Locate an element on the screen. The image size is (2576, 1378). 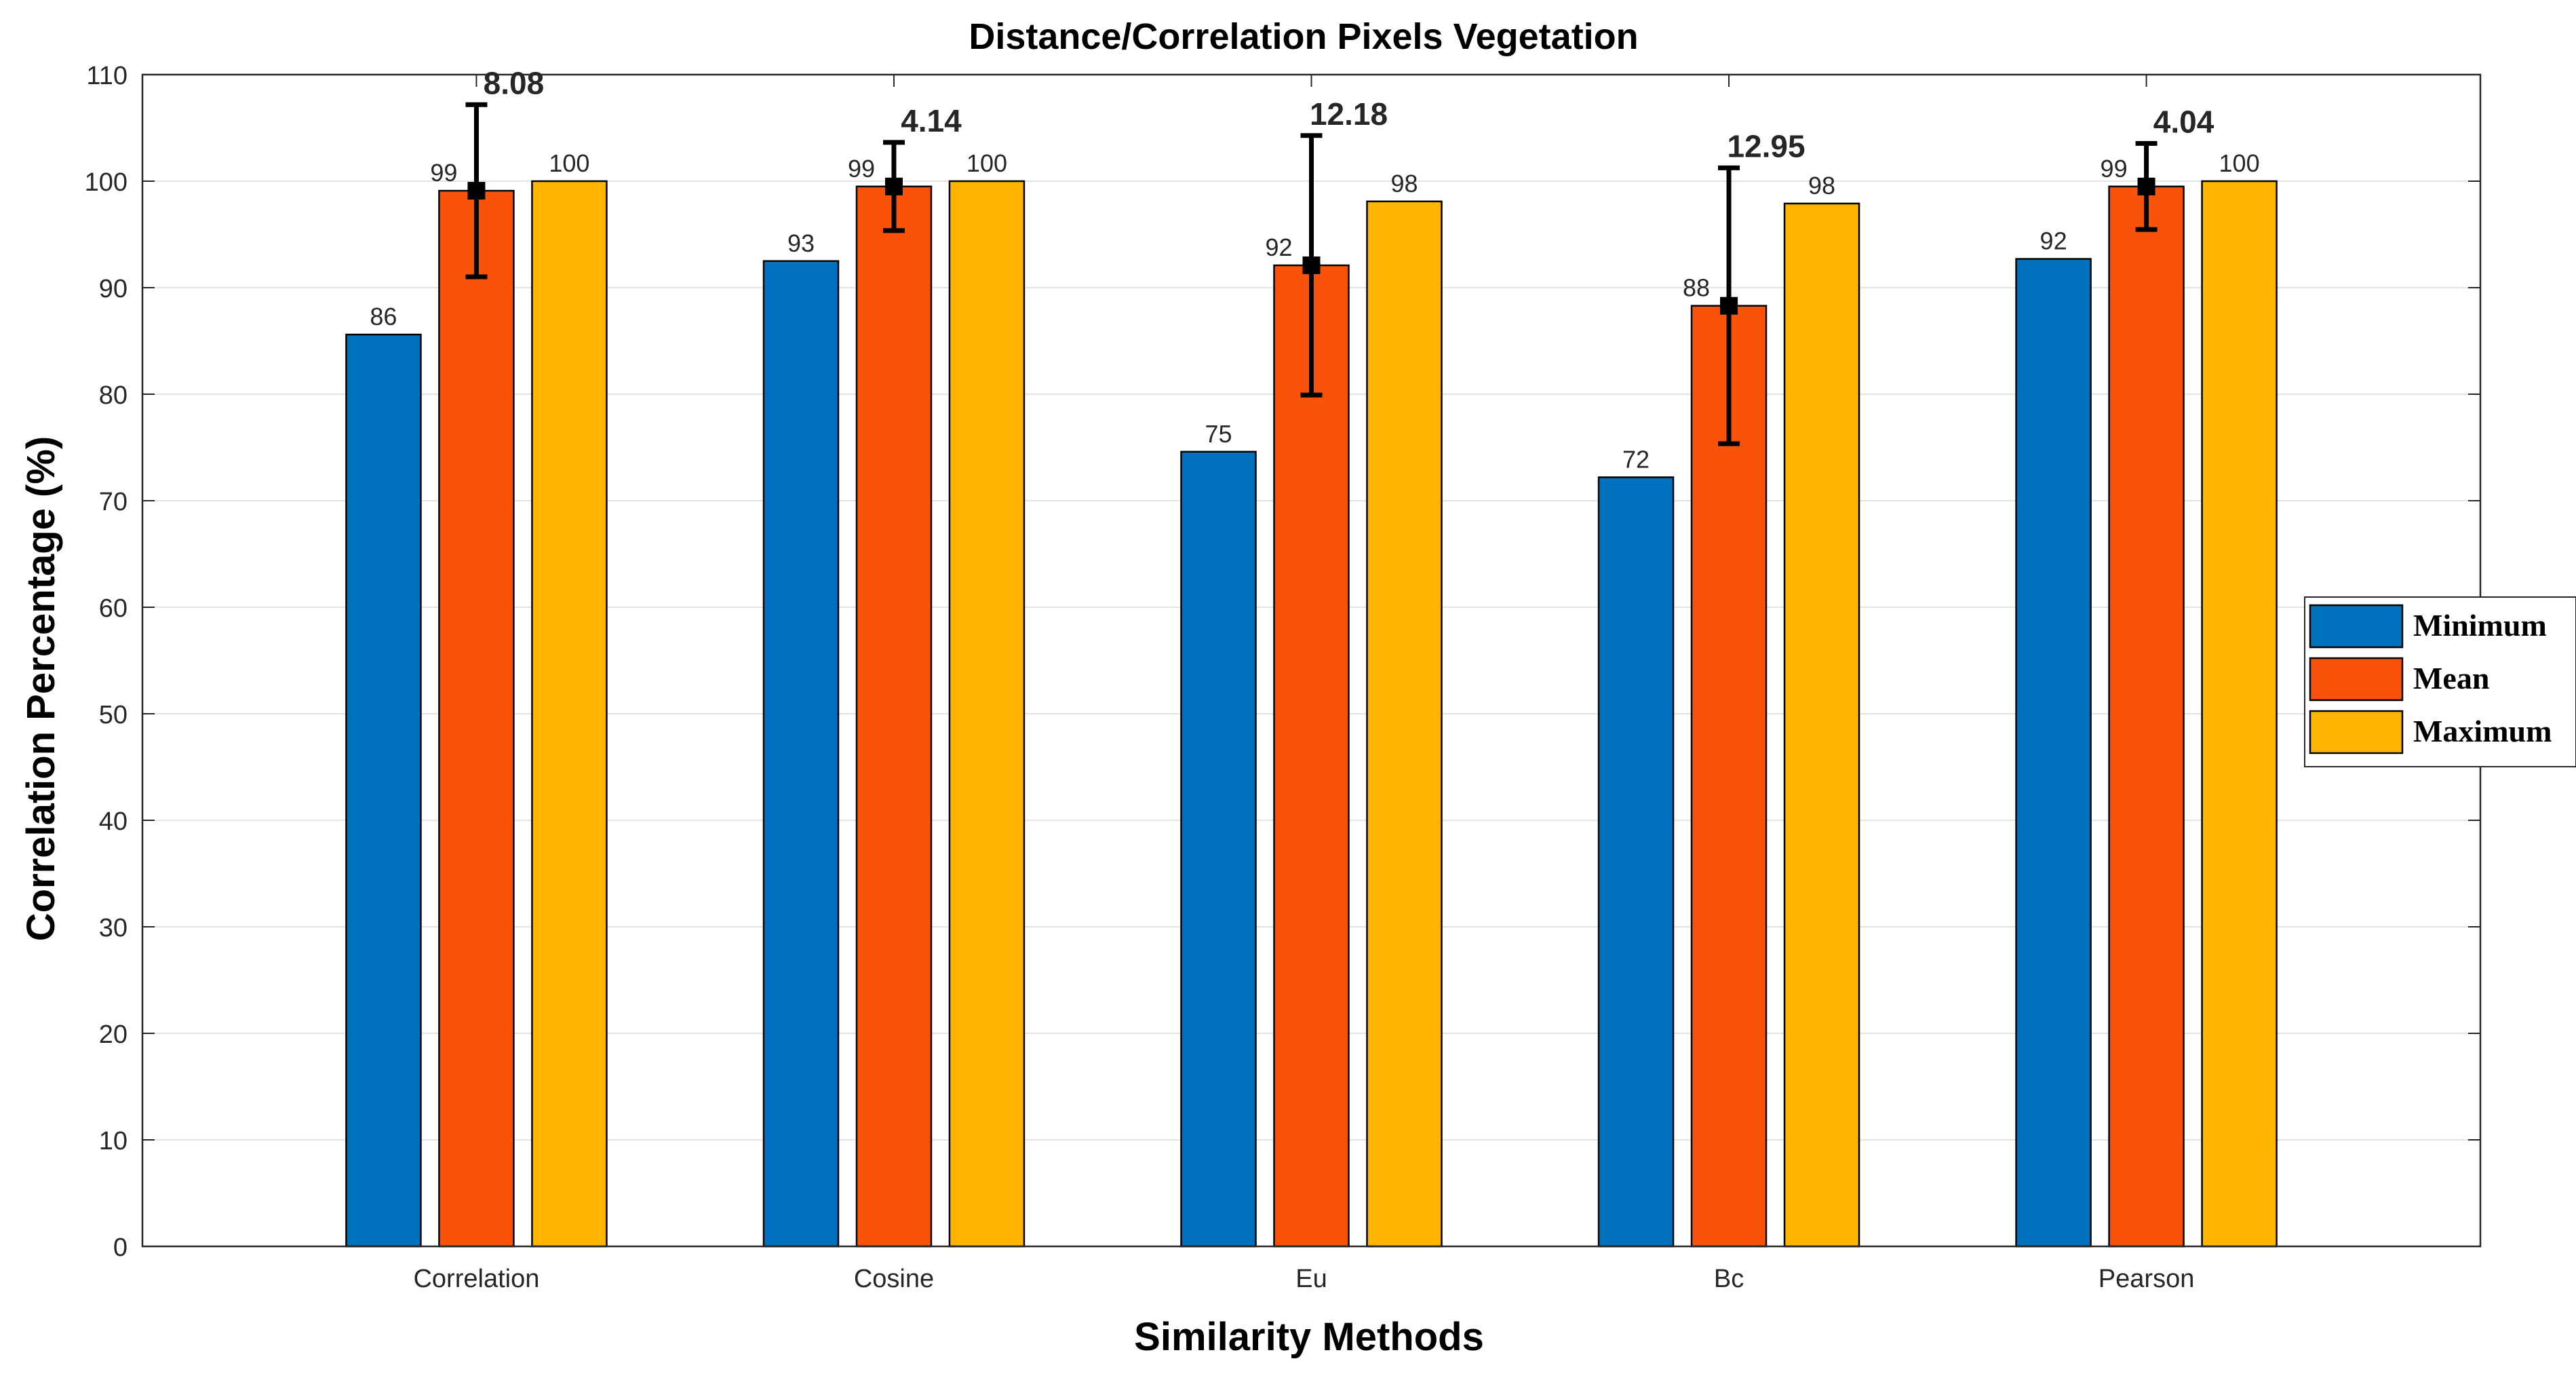
y-tick-label: 60 is located at coordinates (113, 608).